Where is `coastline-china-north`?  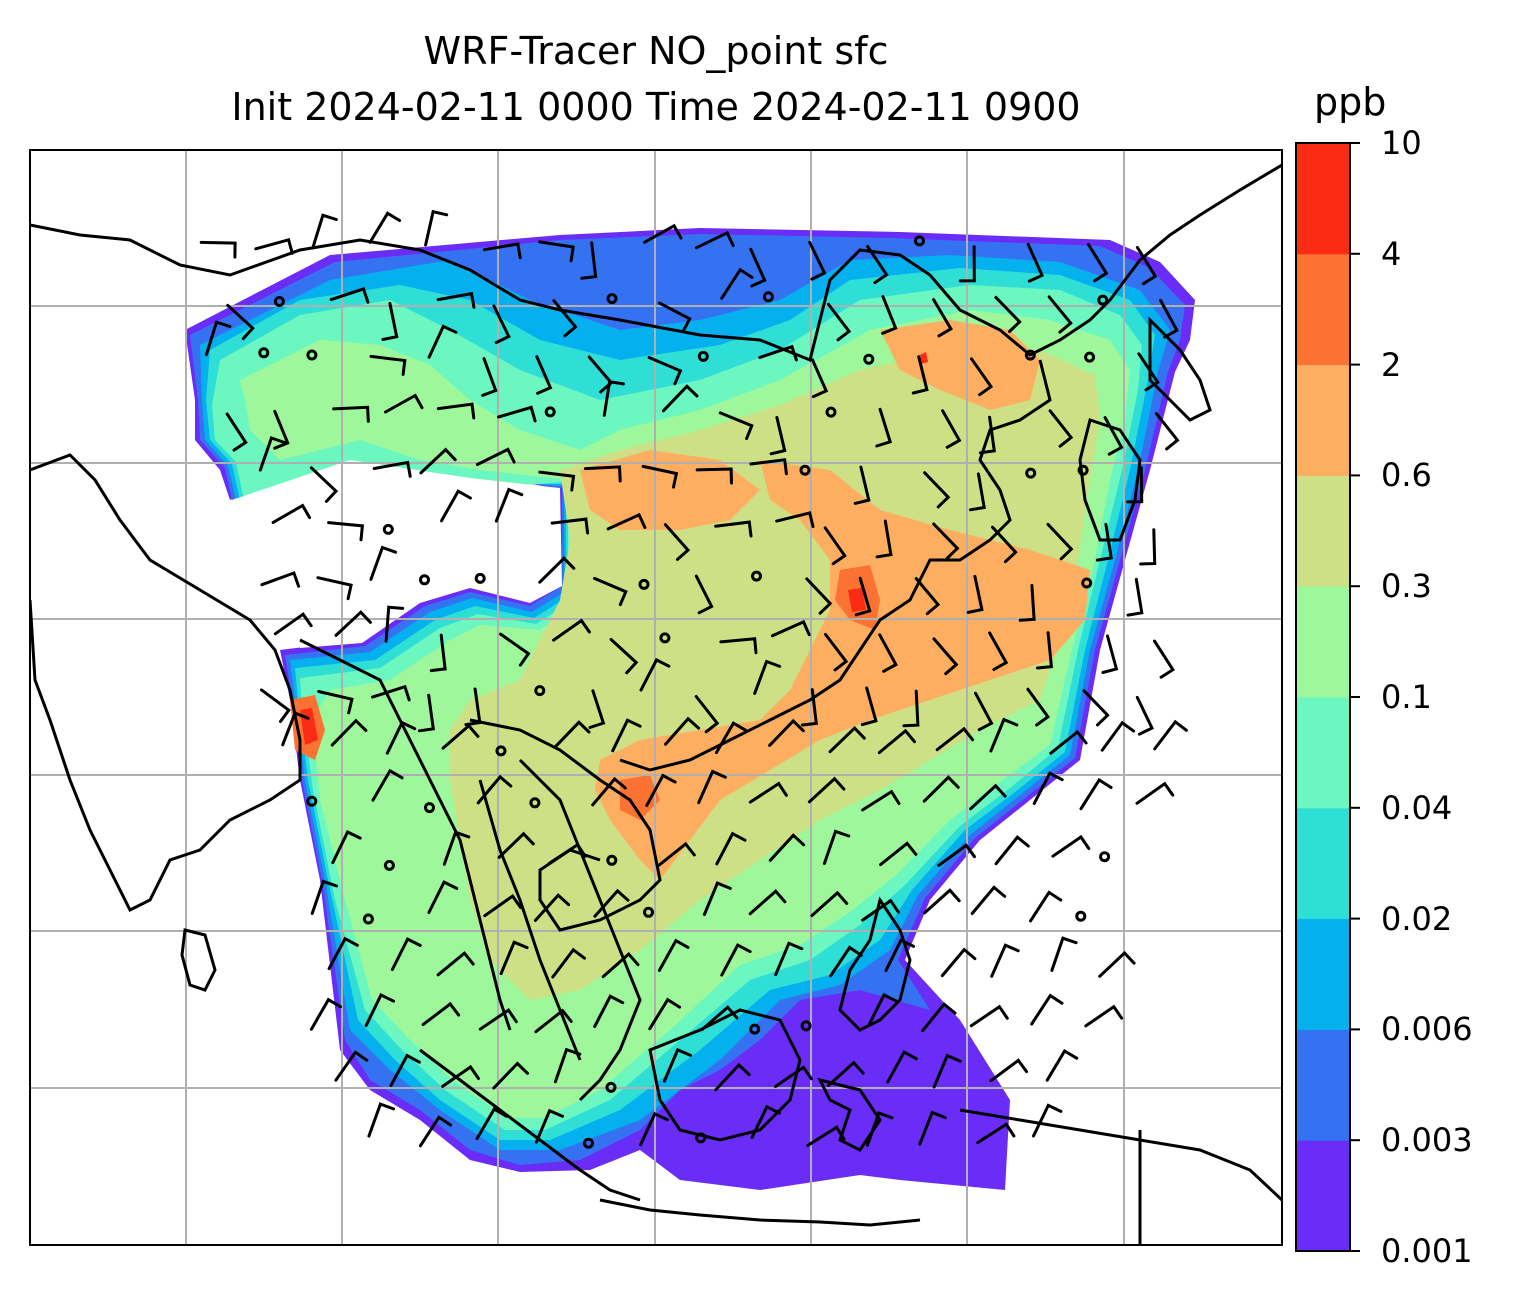 coastline-china-north is located at coordinates (656, 263).